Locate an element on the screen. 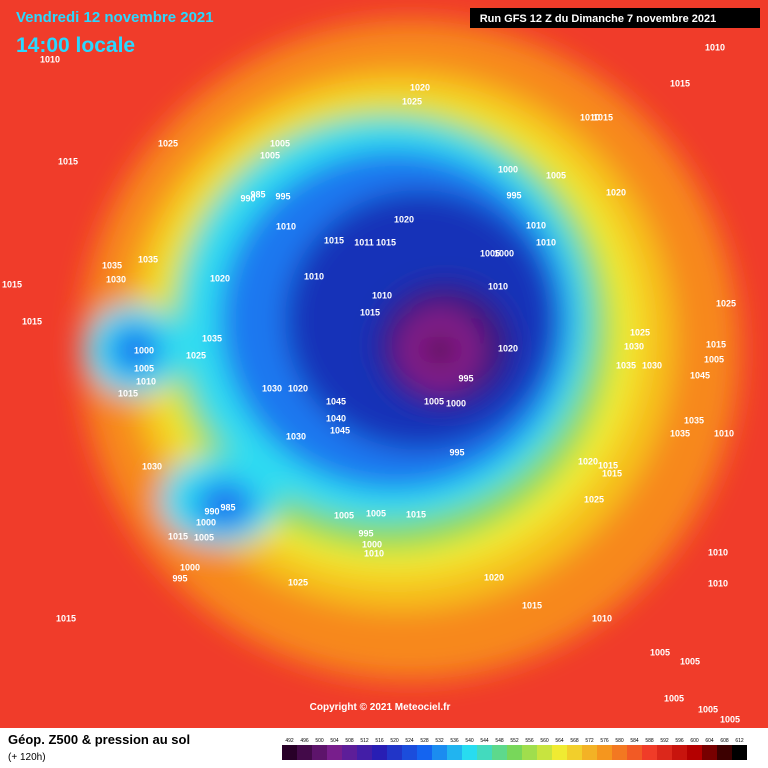 The height and width of the screenshot is (768, 768). scale-label: 508 is located at coordinates (349, 741).